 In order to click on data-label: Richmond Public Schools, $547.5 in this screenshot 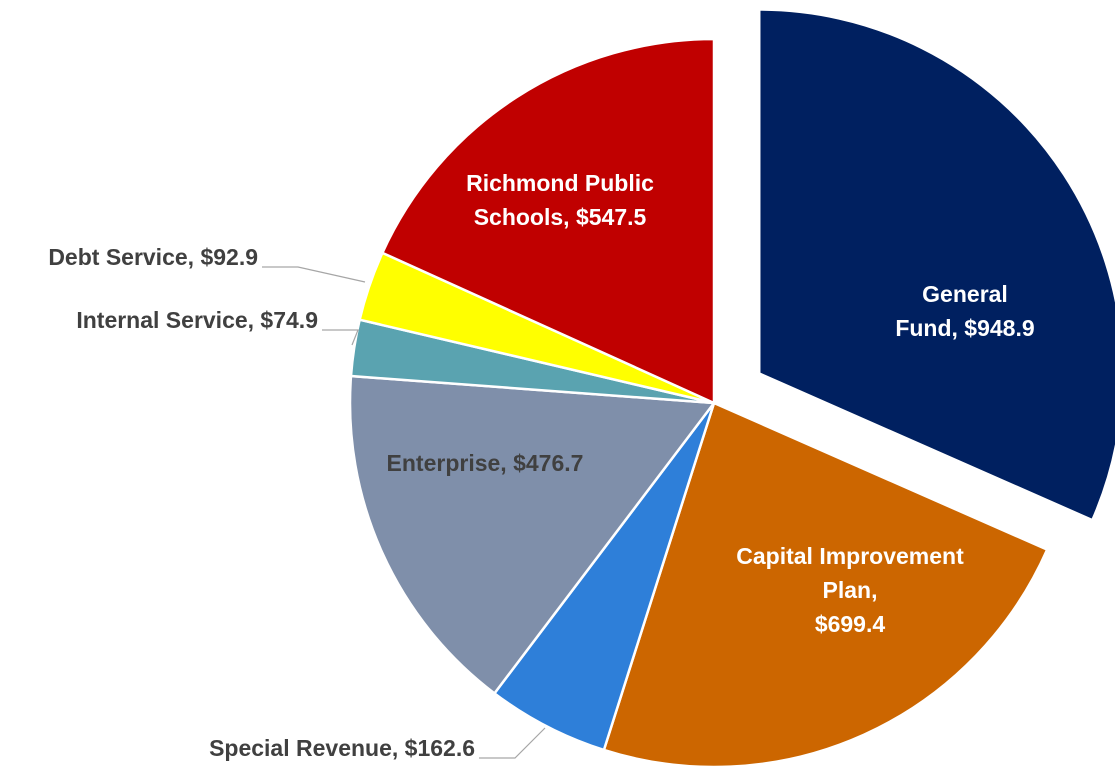, I will do `click(560, 200)`.